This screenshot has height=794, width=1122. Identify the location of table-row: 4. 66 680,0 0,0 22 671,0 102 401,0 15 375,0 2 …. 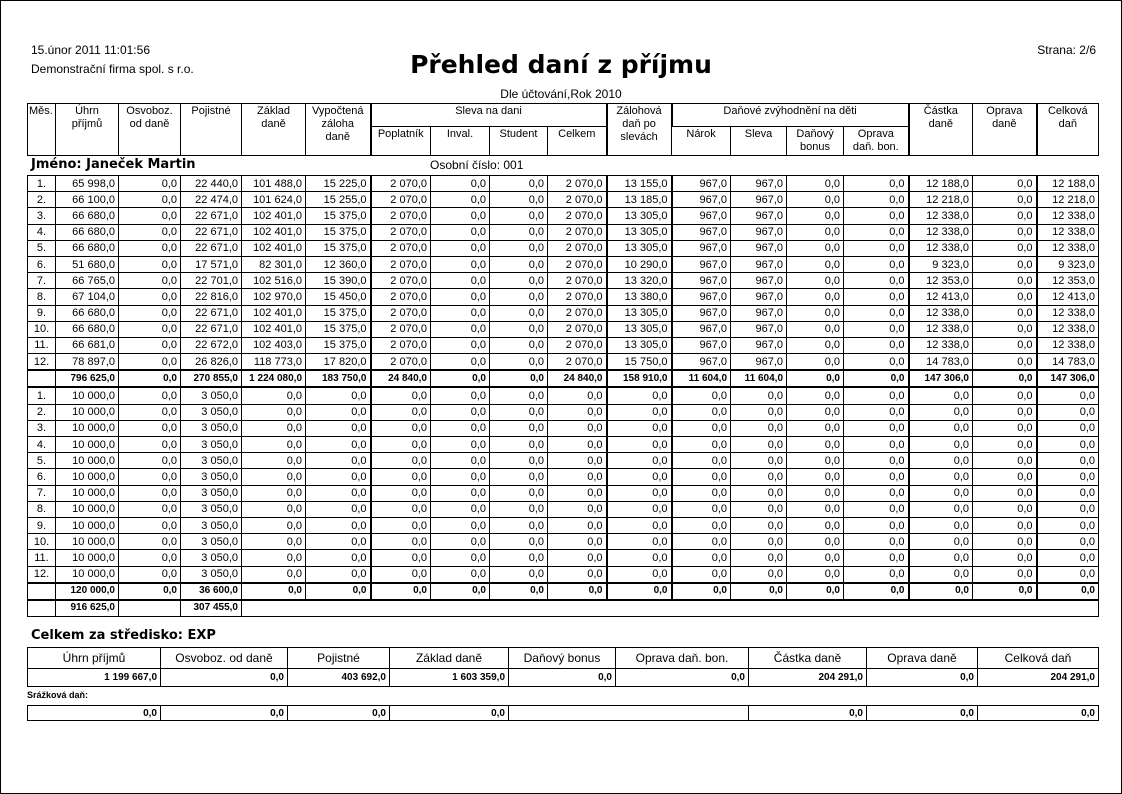
(563, 232).